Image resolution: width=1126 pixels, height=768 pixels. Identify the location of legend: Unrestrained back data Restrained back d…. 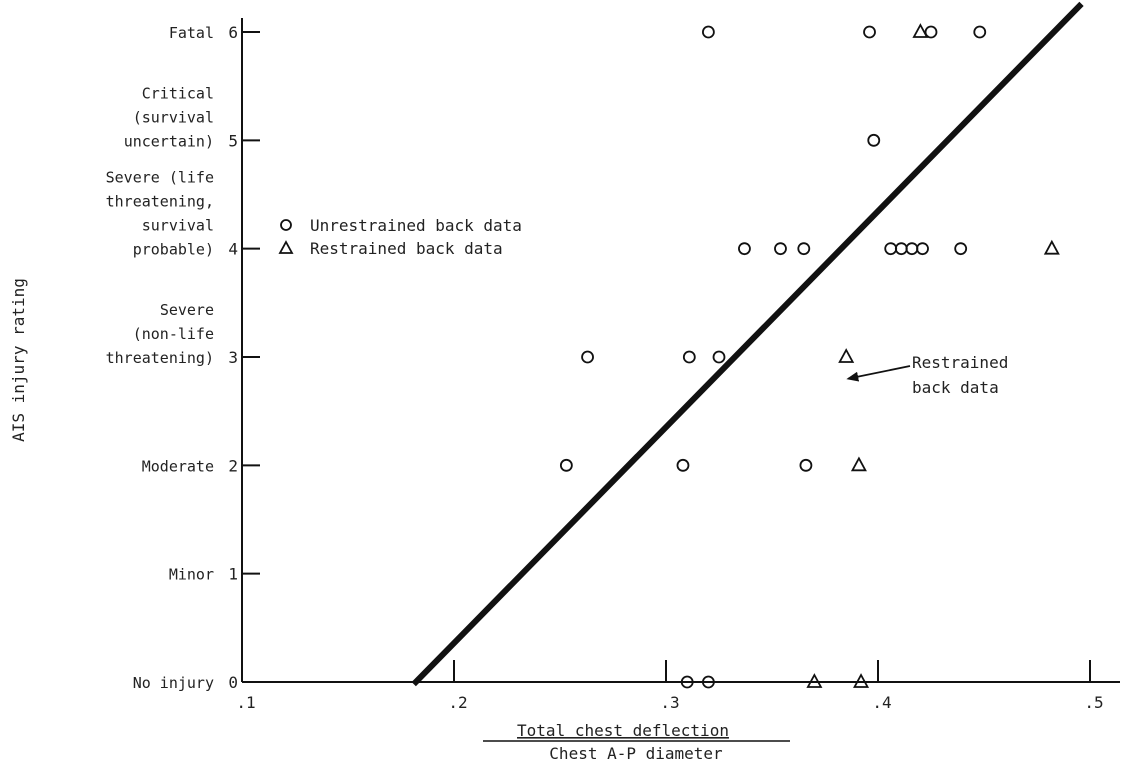
(400, 237).